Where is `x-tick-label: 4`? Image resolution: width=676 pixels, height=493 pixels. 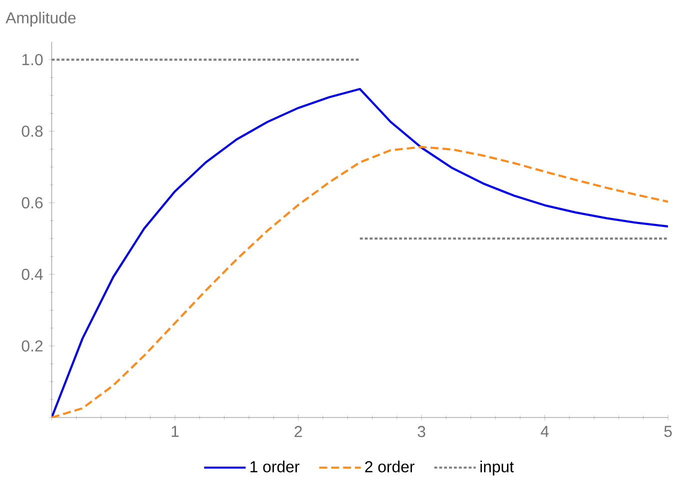 x-tick-label: 4 is located at coordinates (544, 431).